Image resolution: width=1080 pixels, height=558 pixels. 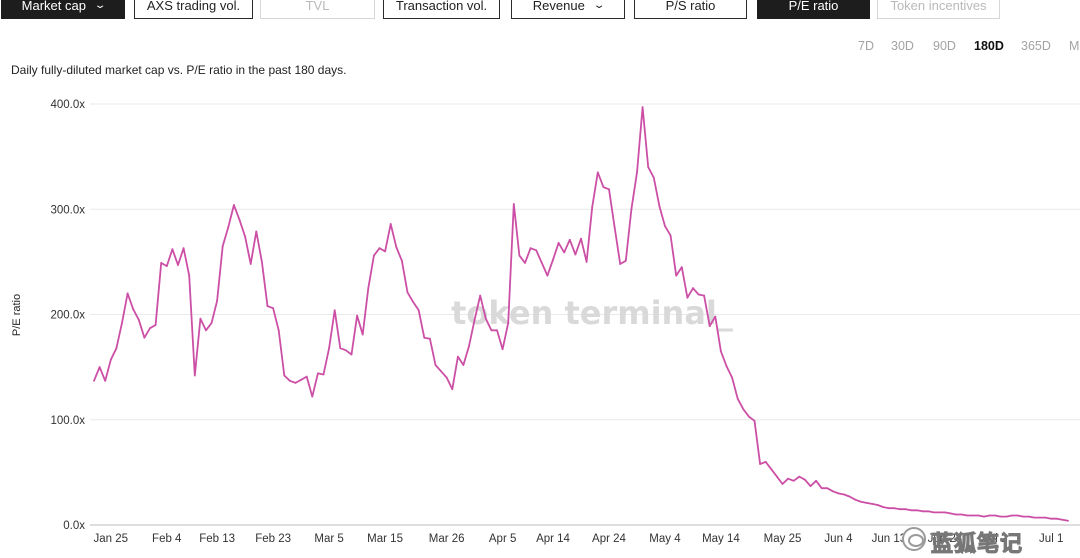 What do you see at coordinates (67, 315) in the screenshot?
I see `y-axis-ticks: 0.0x 100.0x 200.0x 300.0x 400.0x` at bounding box center [67, 315].